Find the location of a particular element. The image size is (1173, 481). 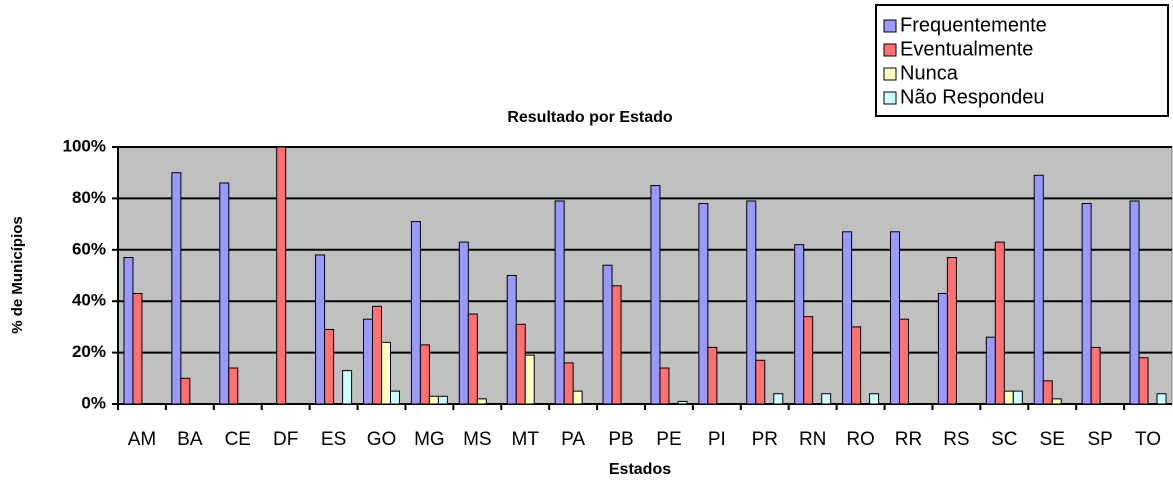

x-tick-label: RN is located at coordinates (812, 439).